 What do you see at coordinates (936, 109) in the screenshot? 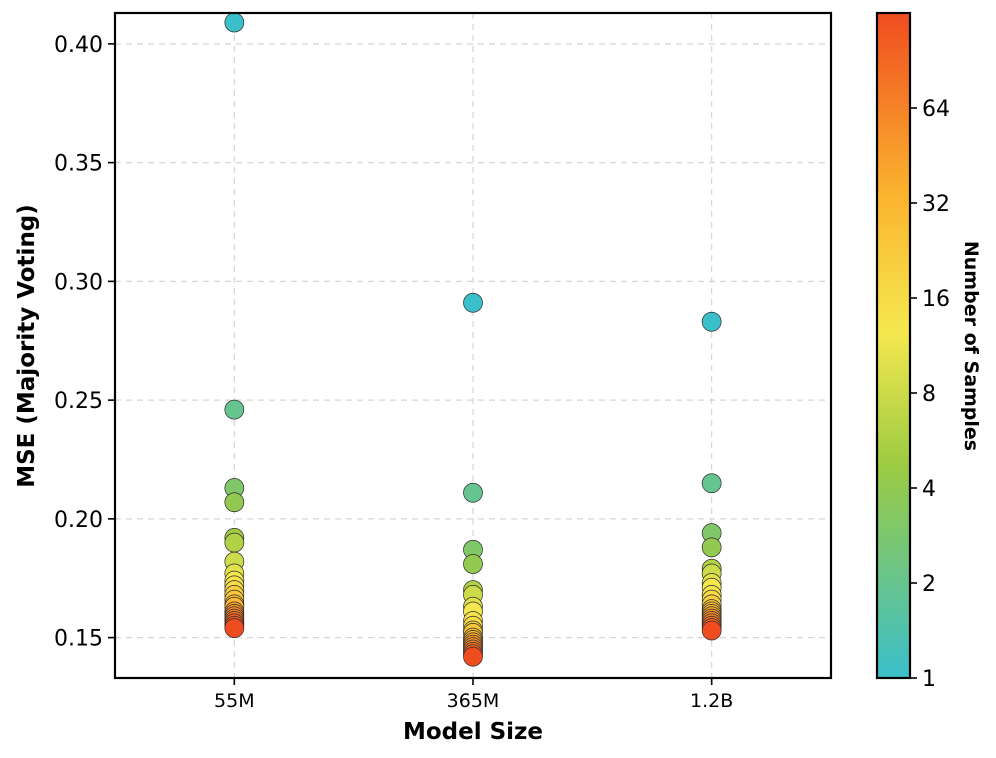
I see `colorbar-tick-label: 64` at bounding box center [936, 109].